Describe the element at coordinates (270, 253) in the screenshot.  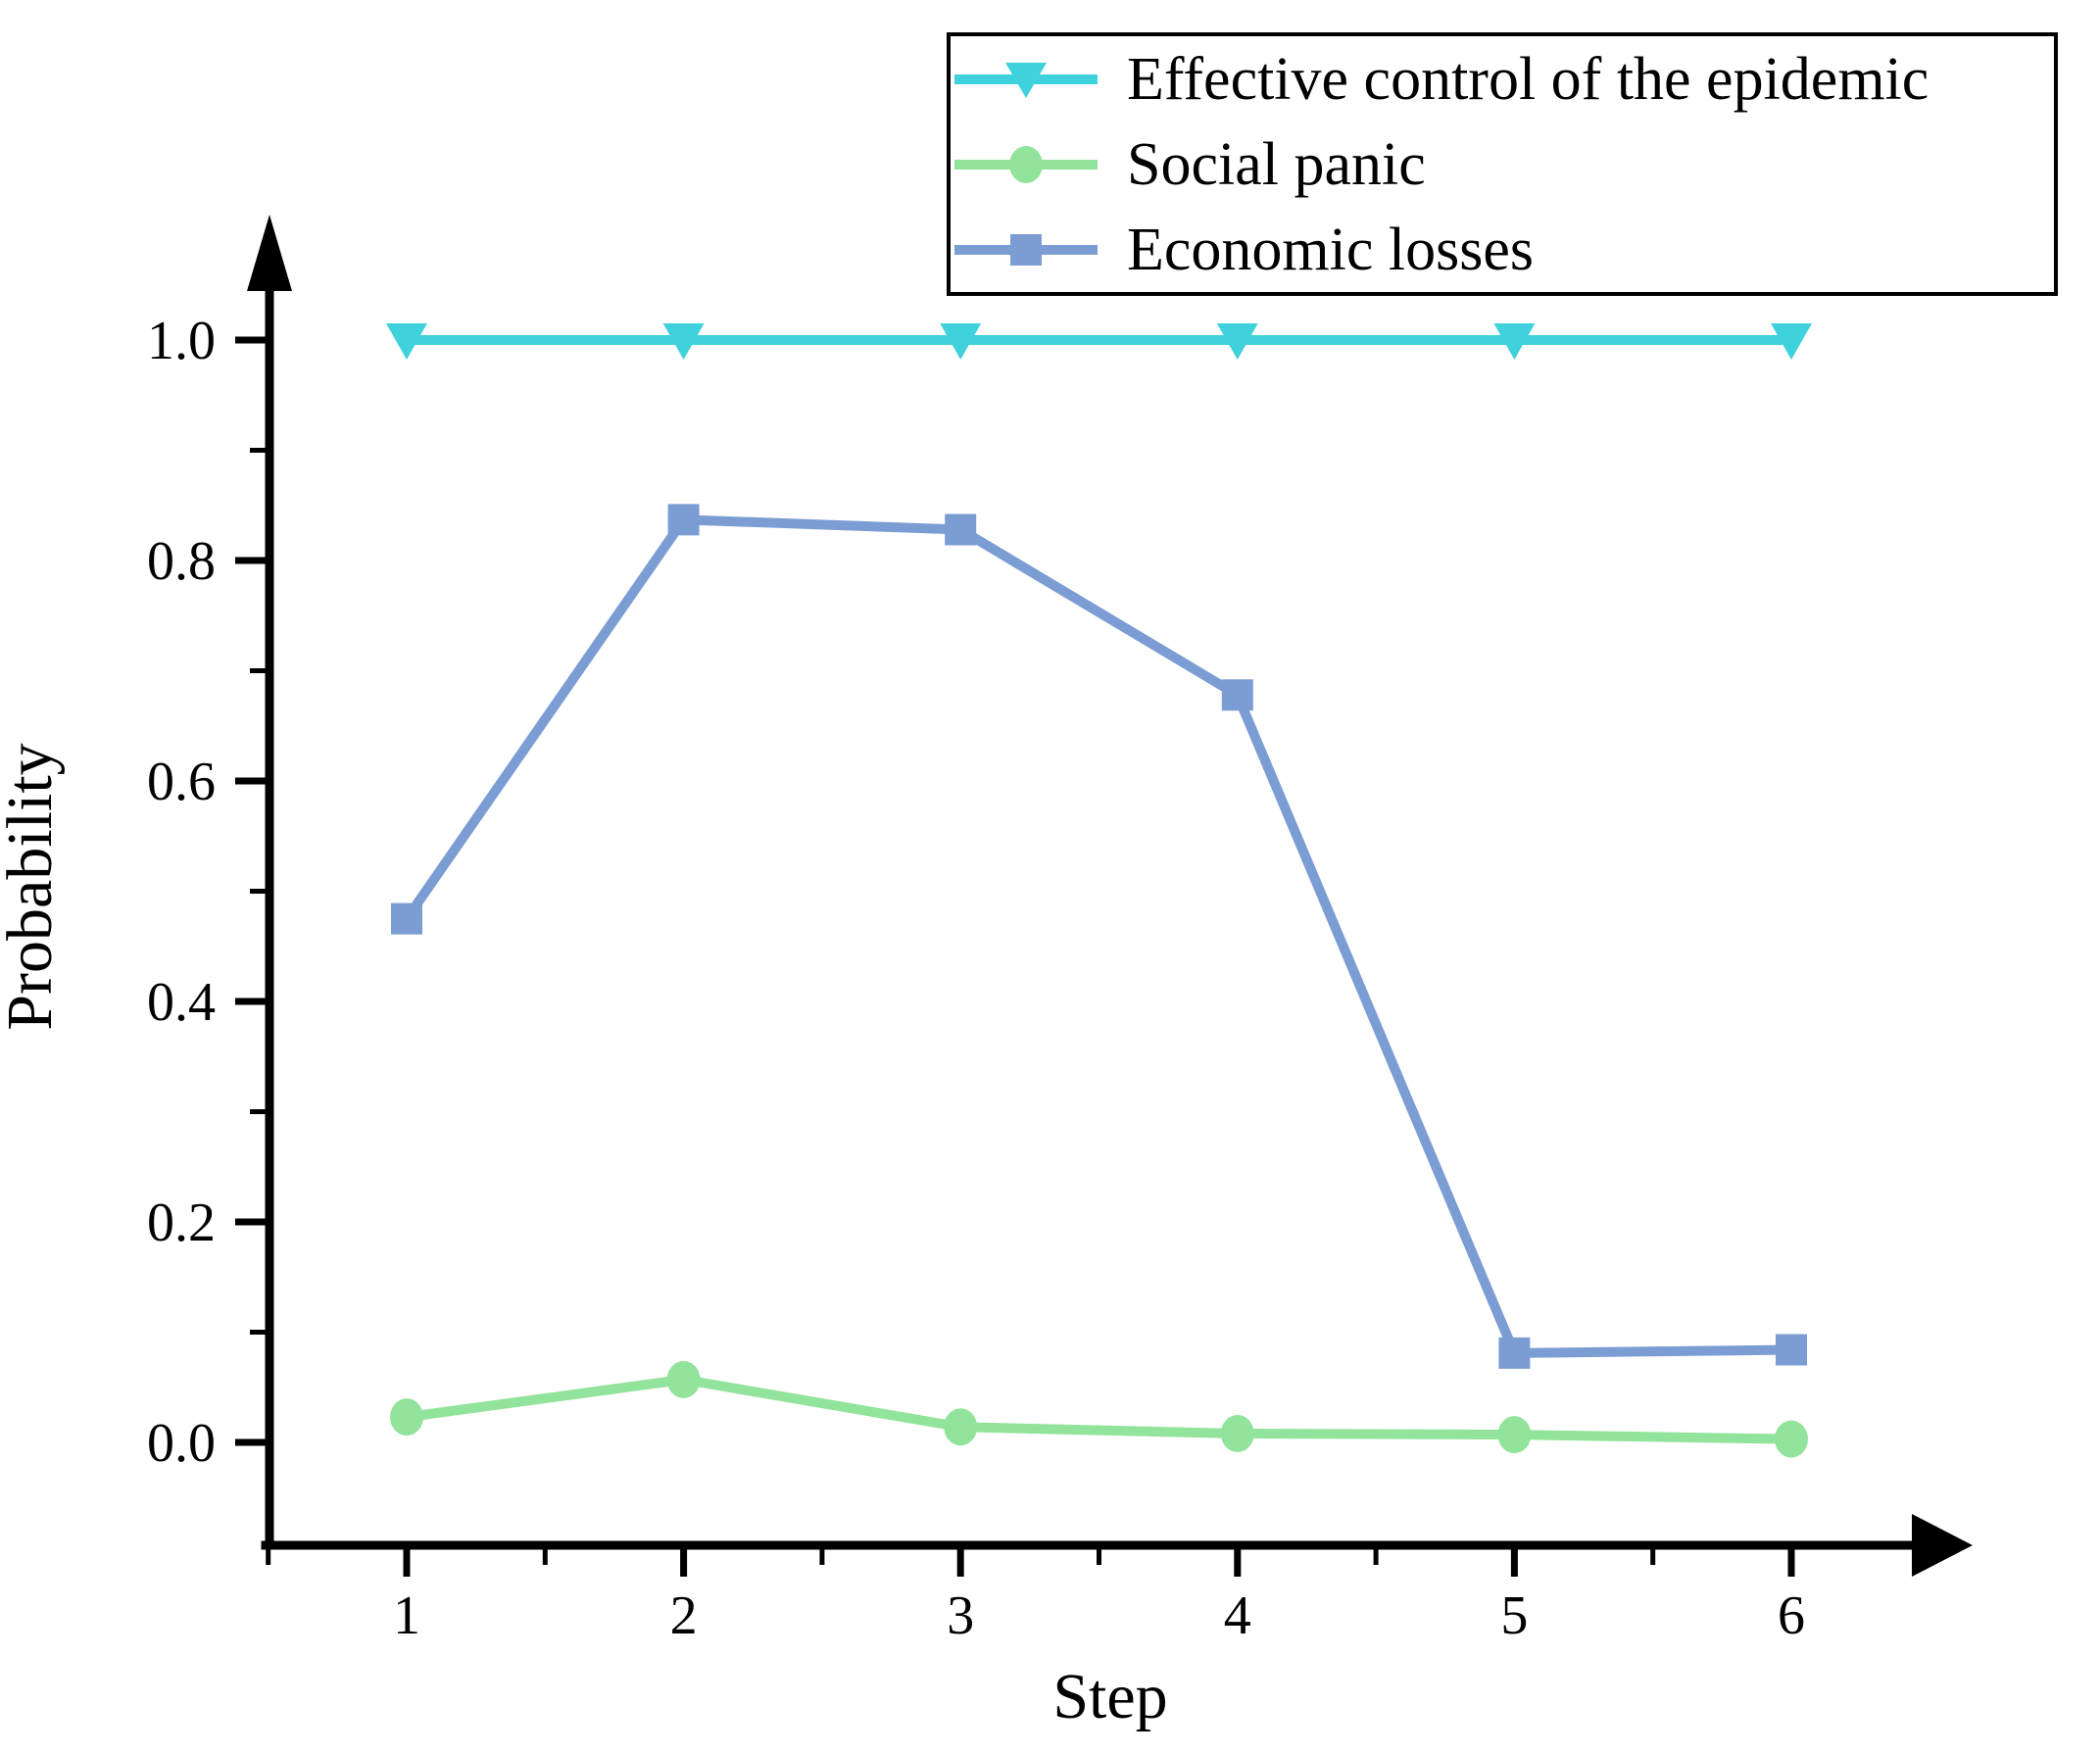
I see `y-axis-arrowhead-icon` at that location.